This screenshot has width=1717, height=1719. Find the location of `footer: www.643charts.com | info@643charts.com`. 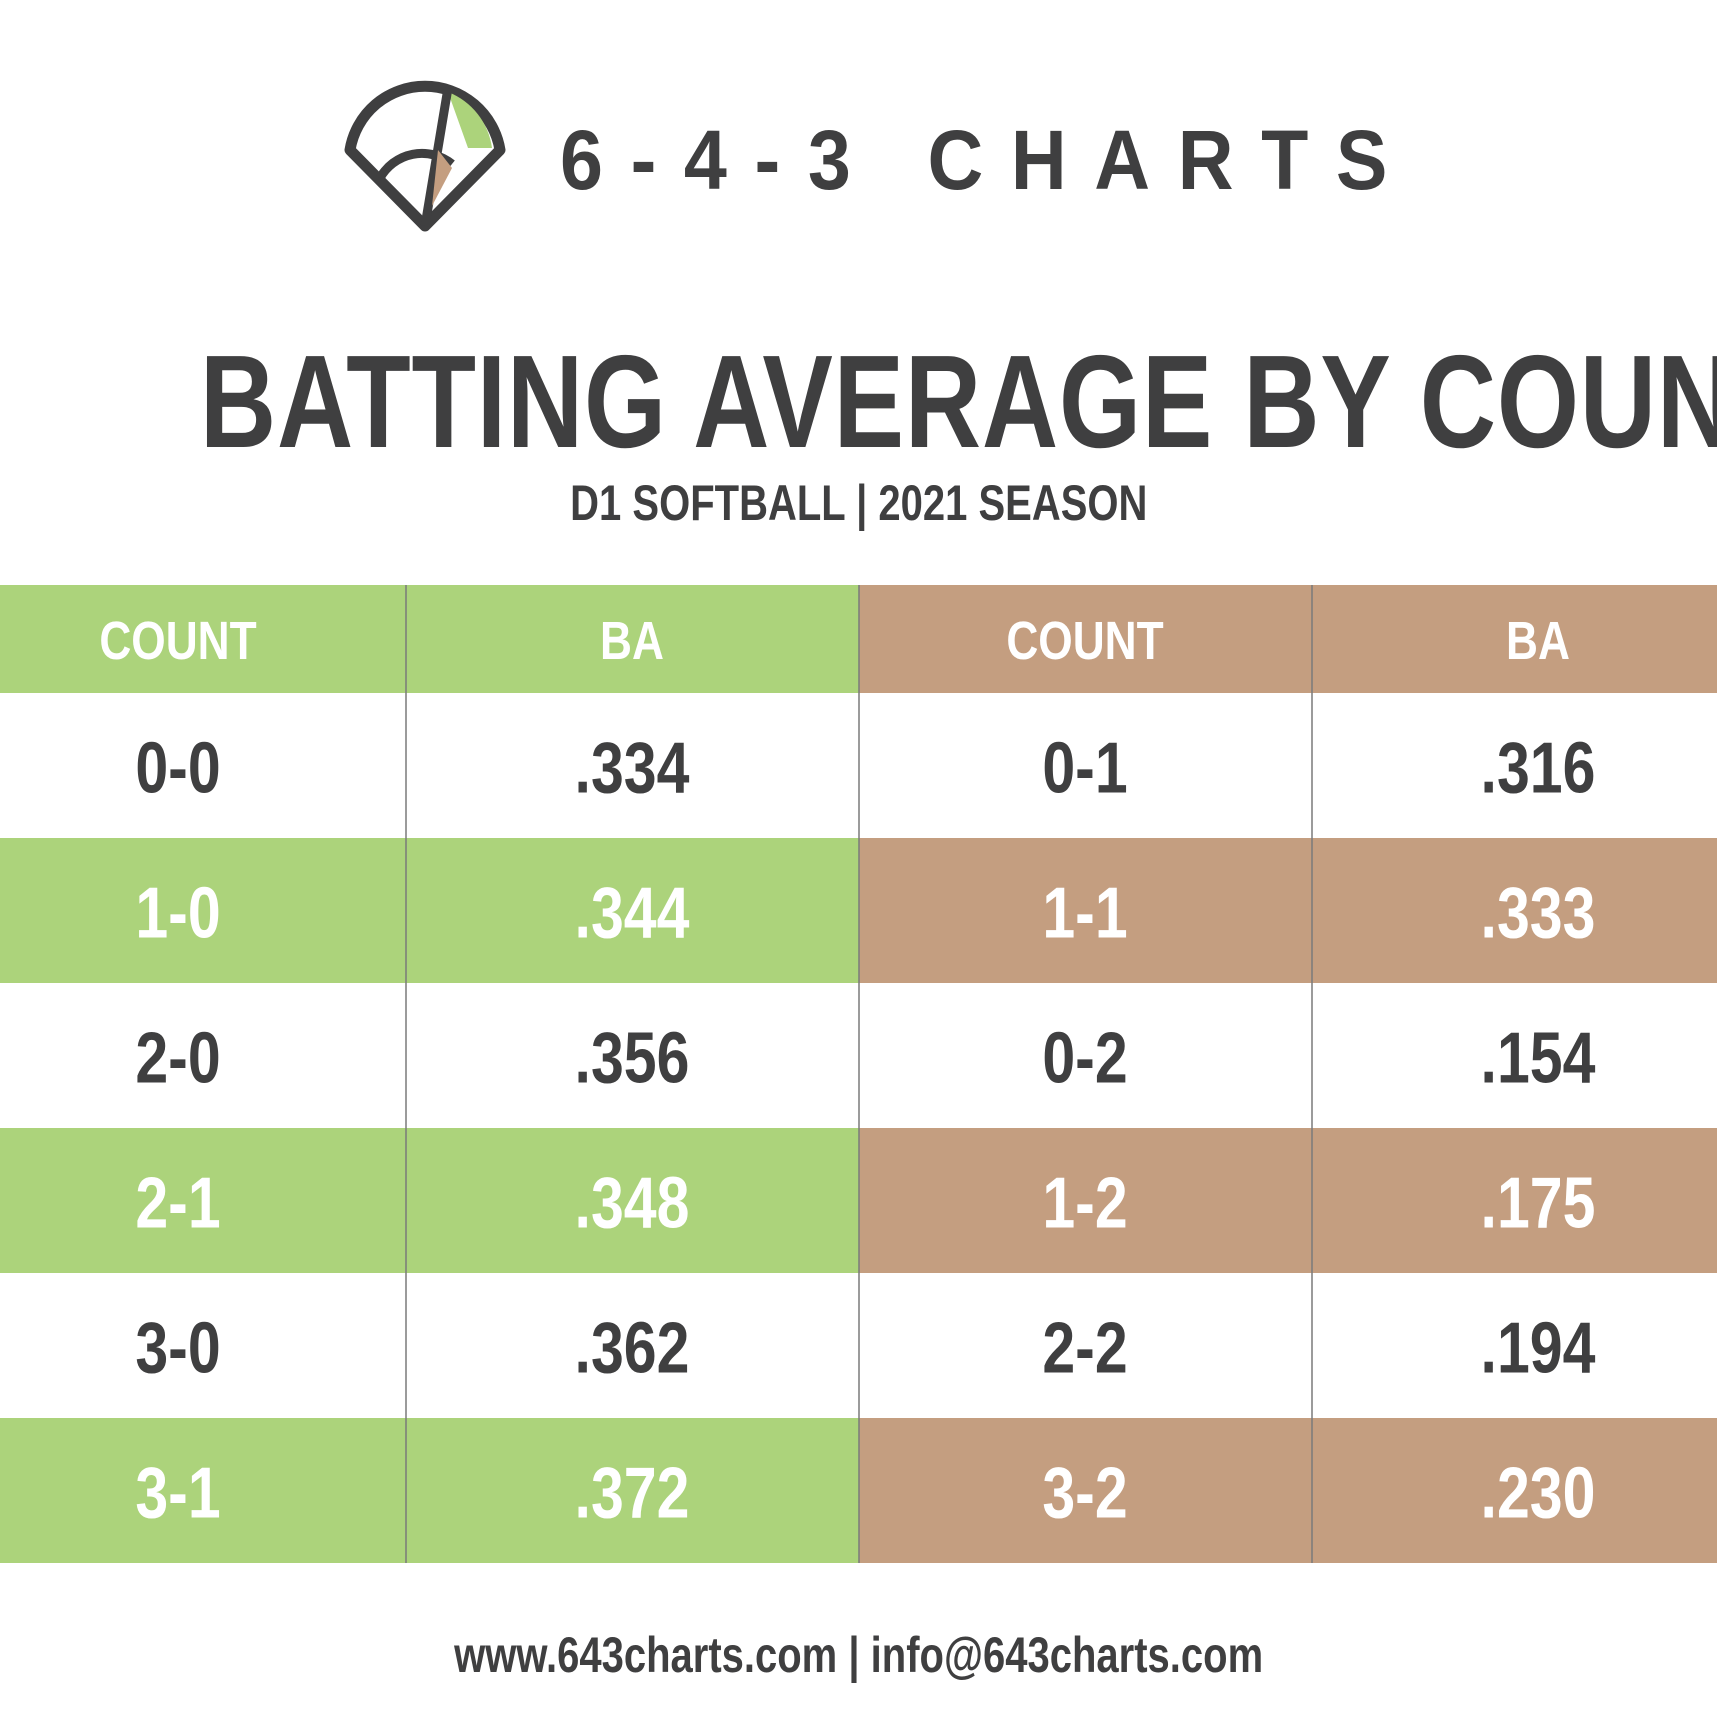

footer: www.643charts.com | info@643charts.com is located at coordinates (858, 1655).